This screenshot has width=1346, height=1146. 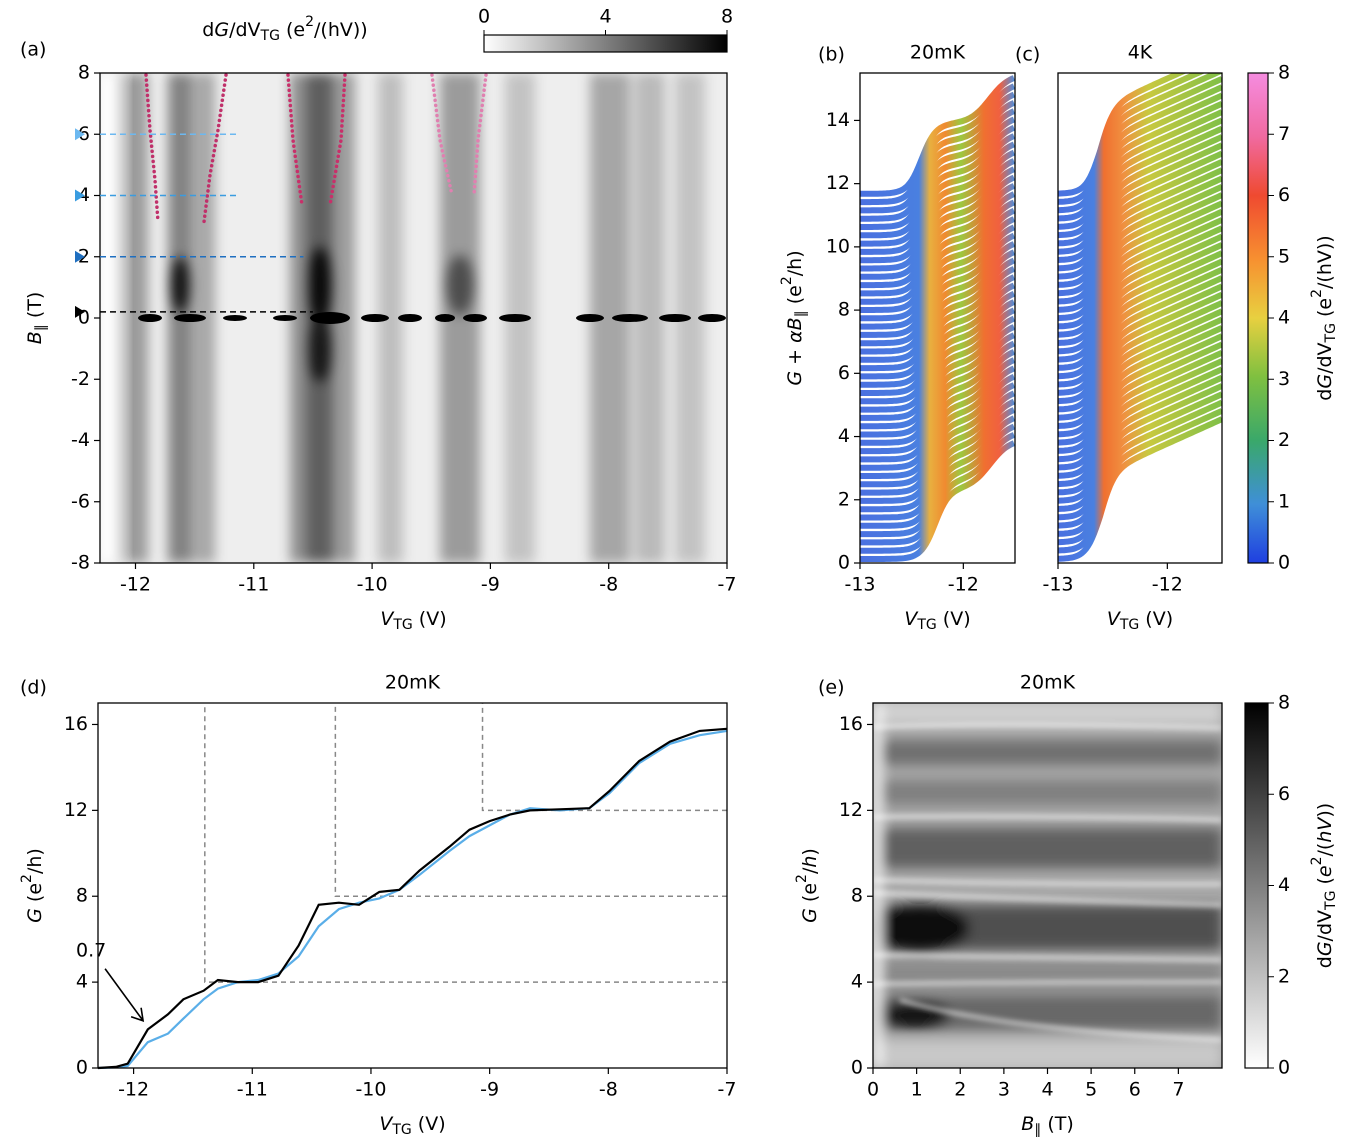 I want to click on label-part: /dV, so click(x=244, y=30).